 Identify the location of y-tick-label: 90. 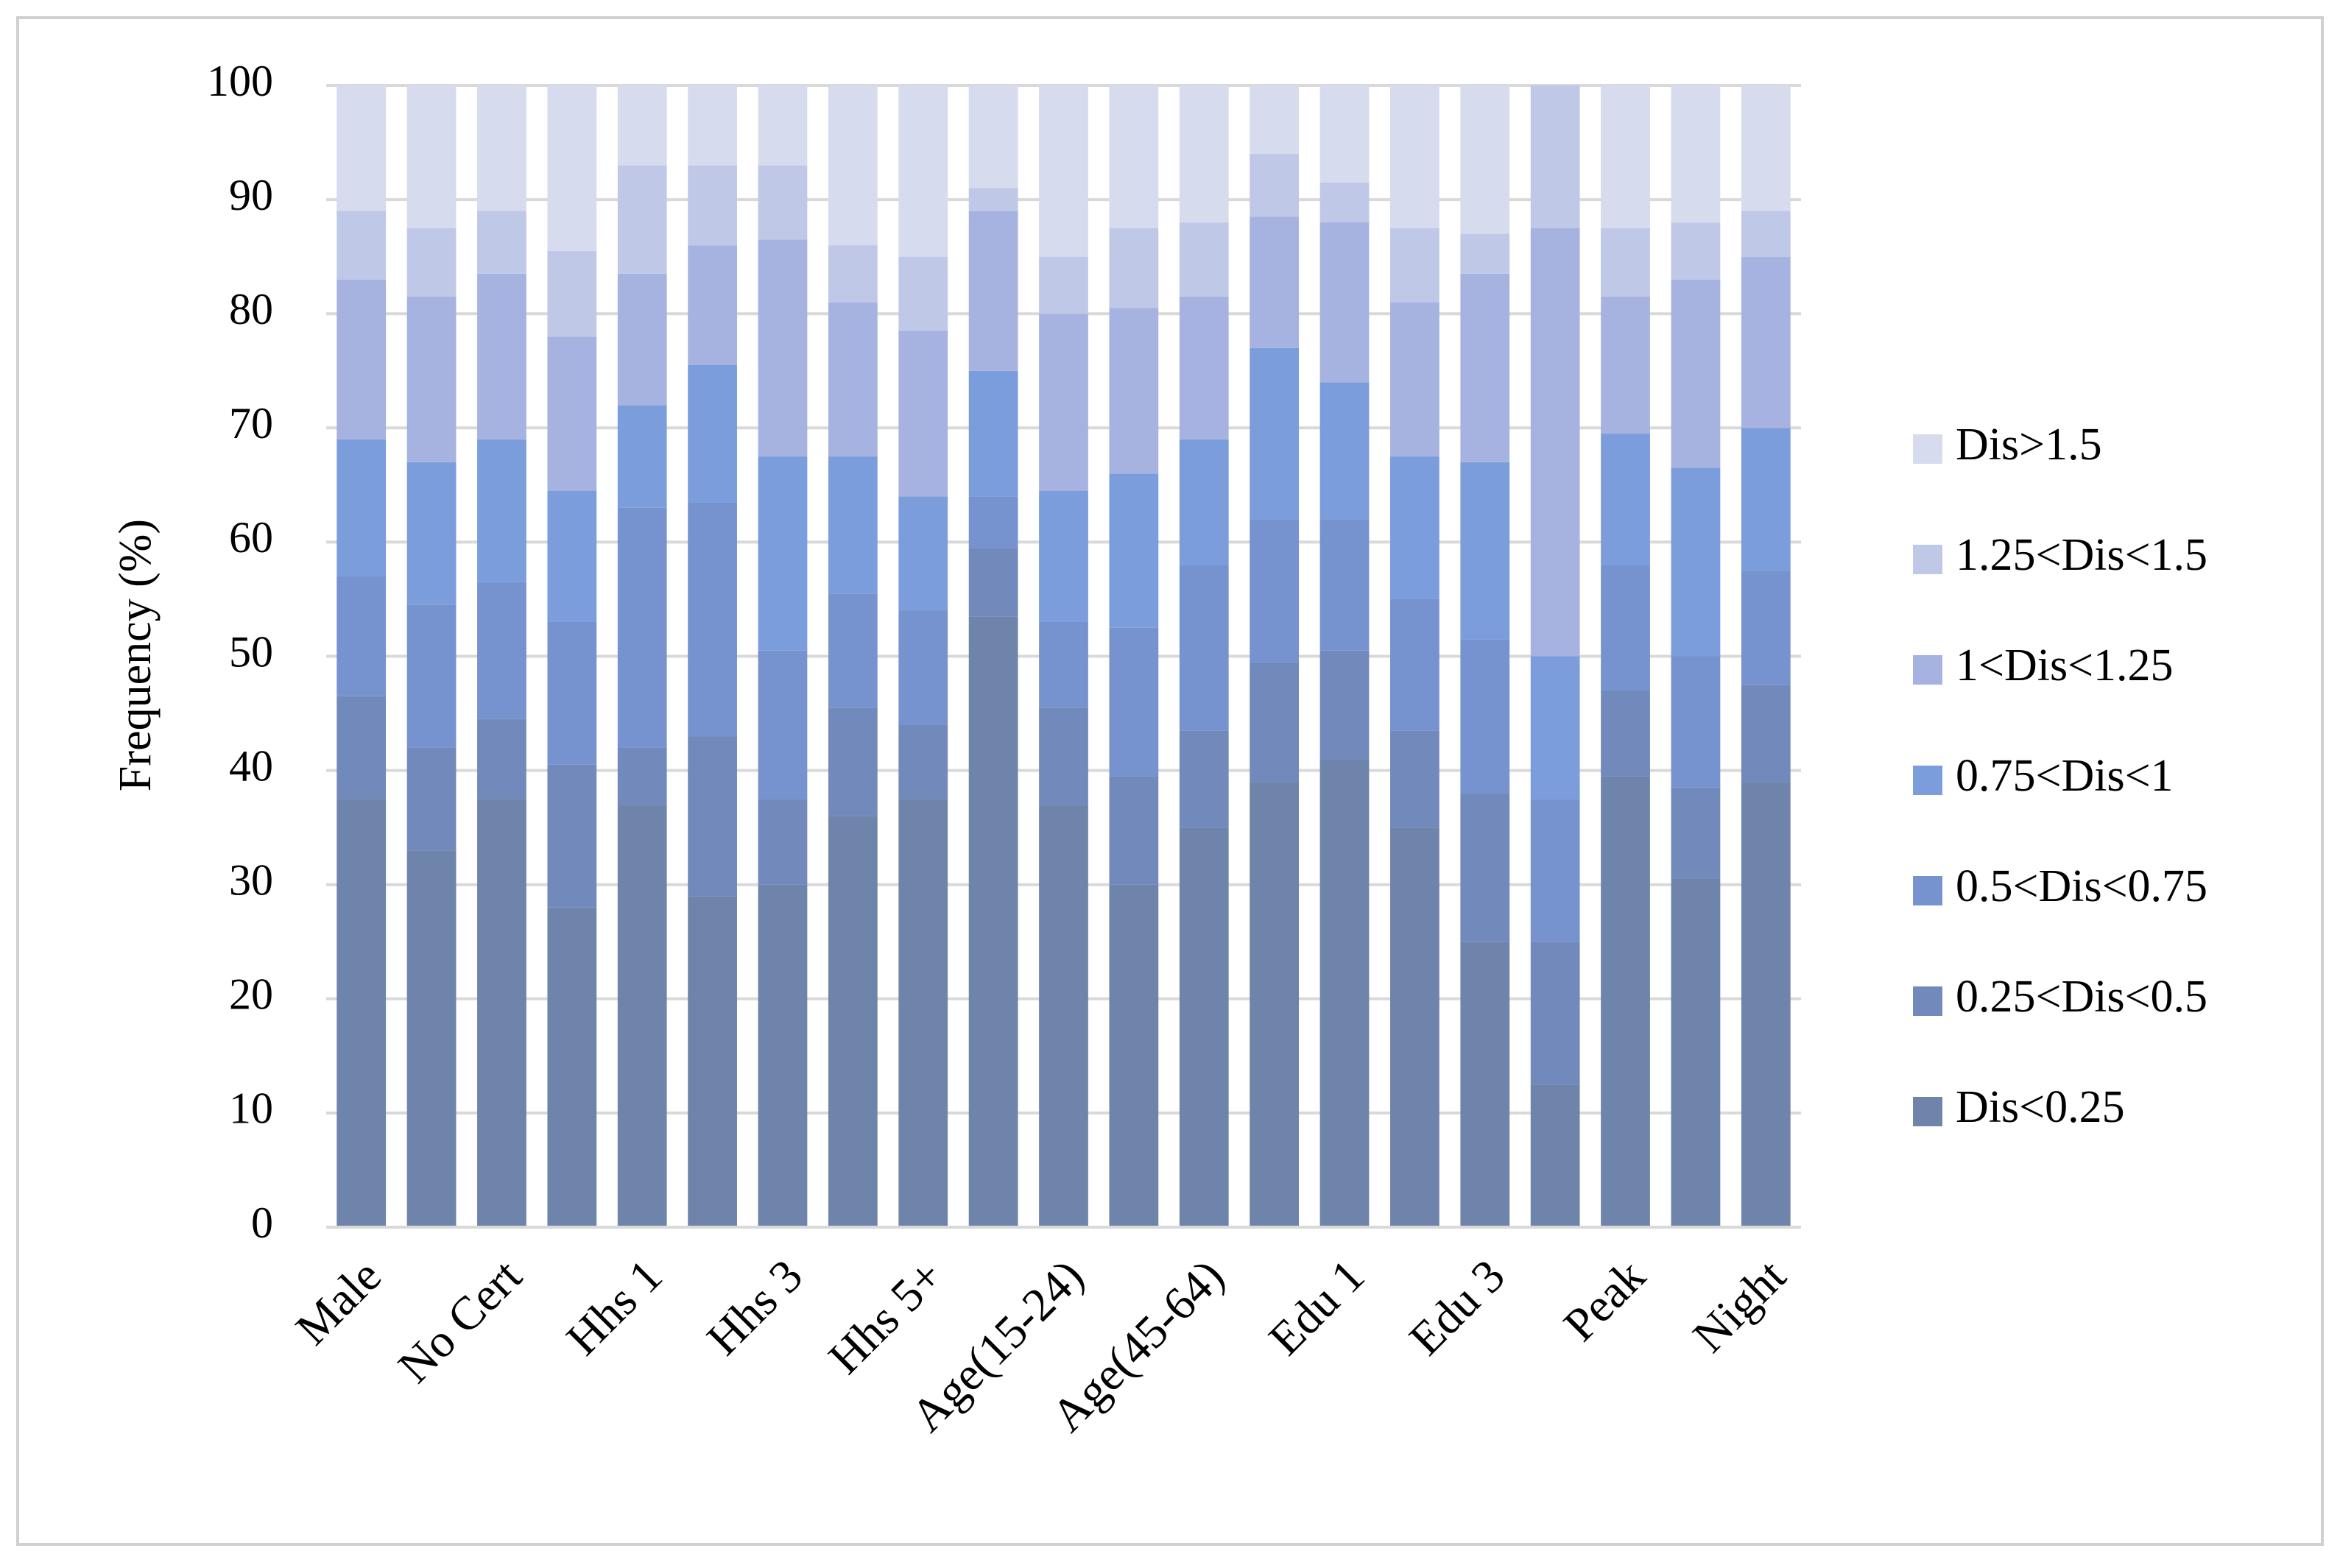
(251, 195).